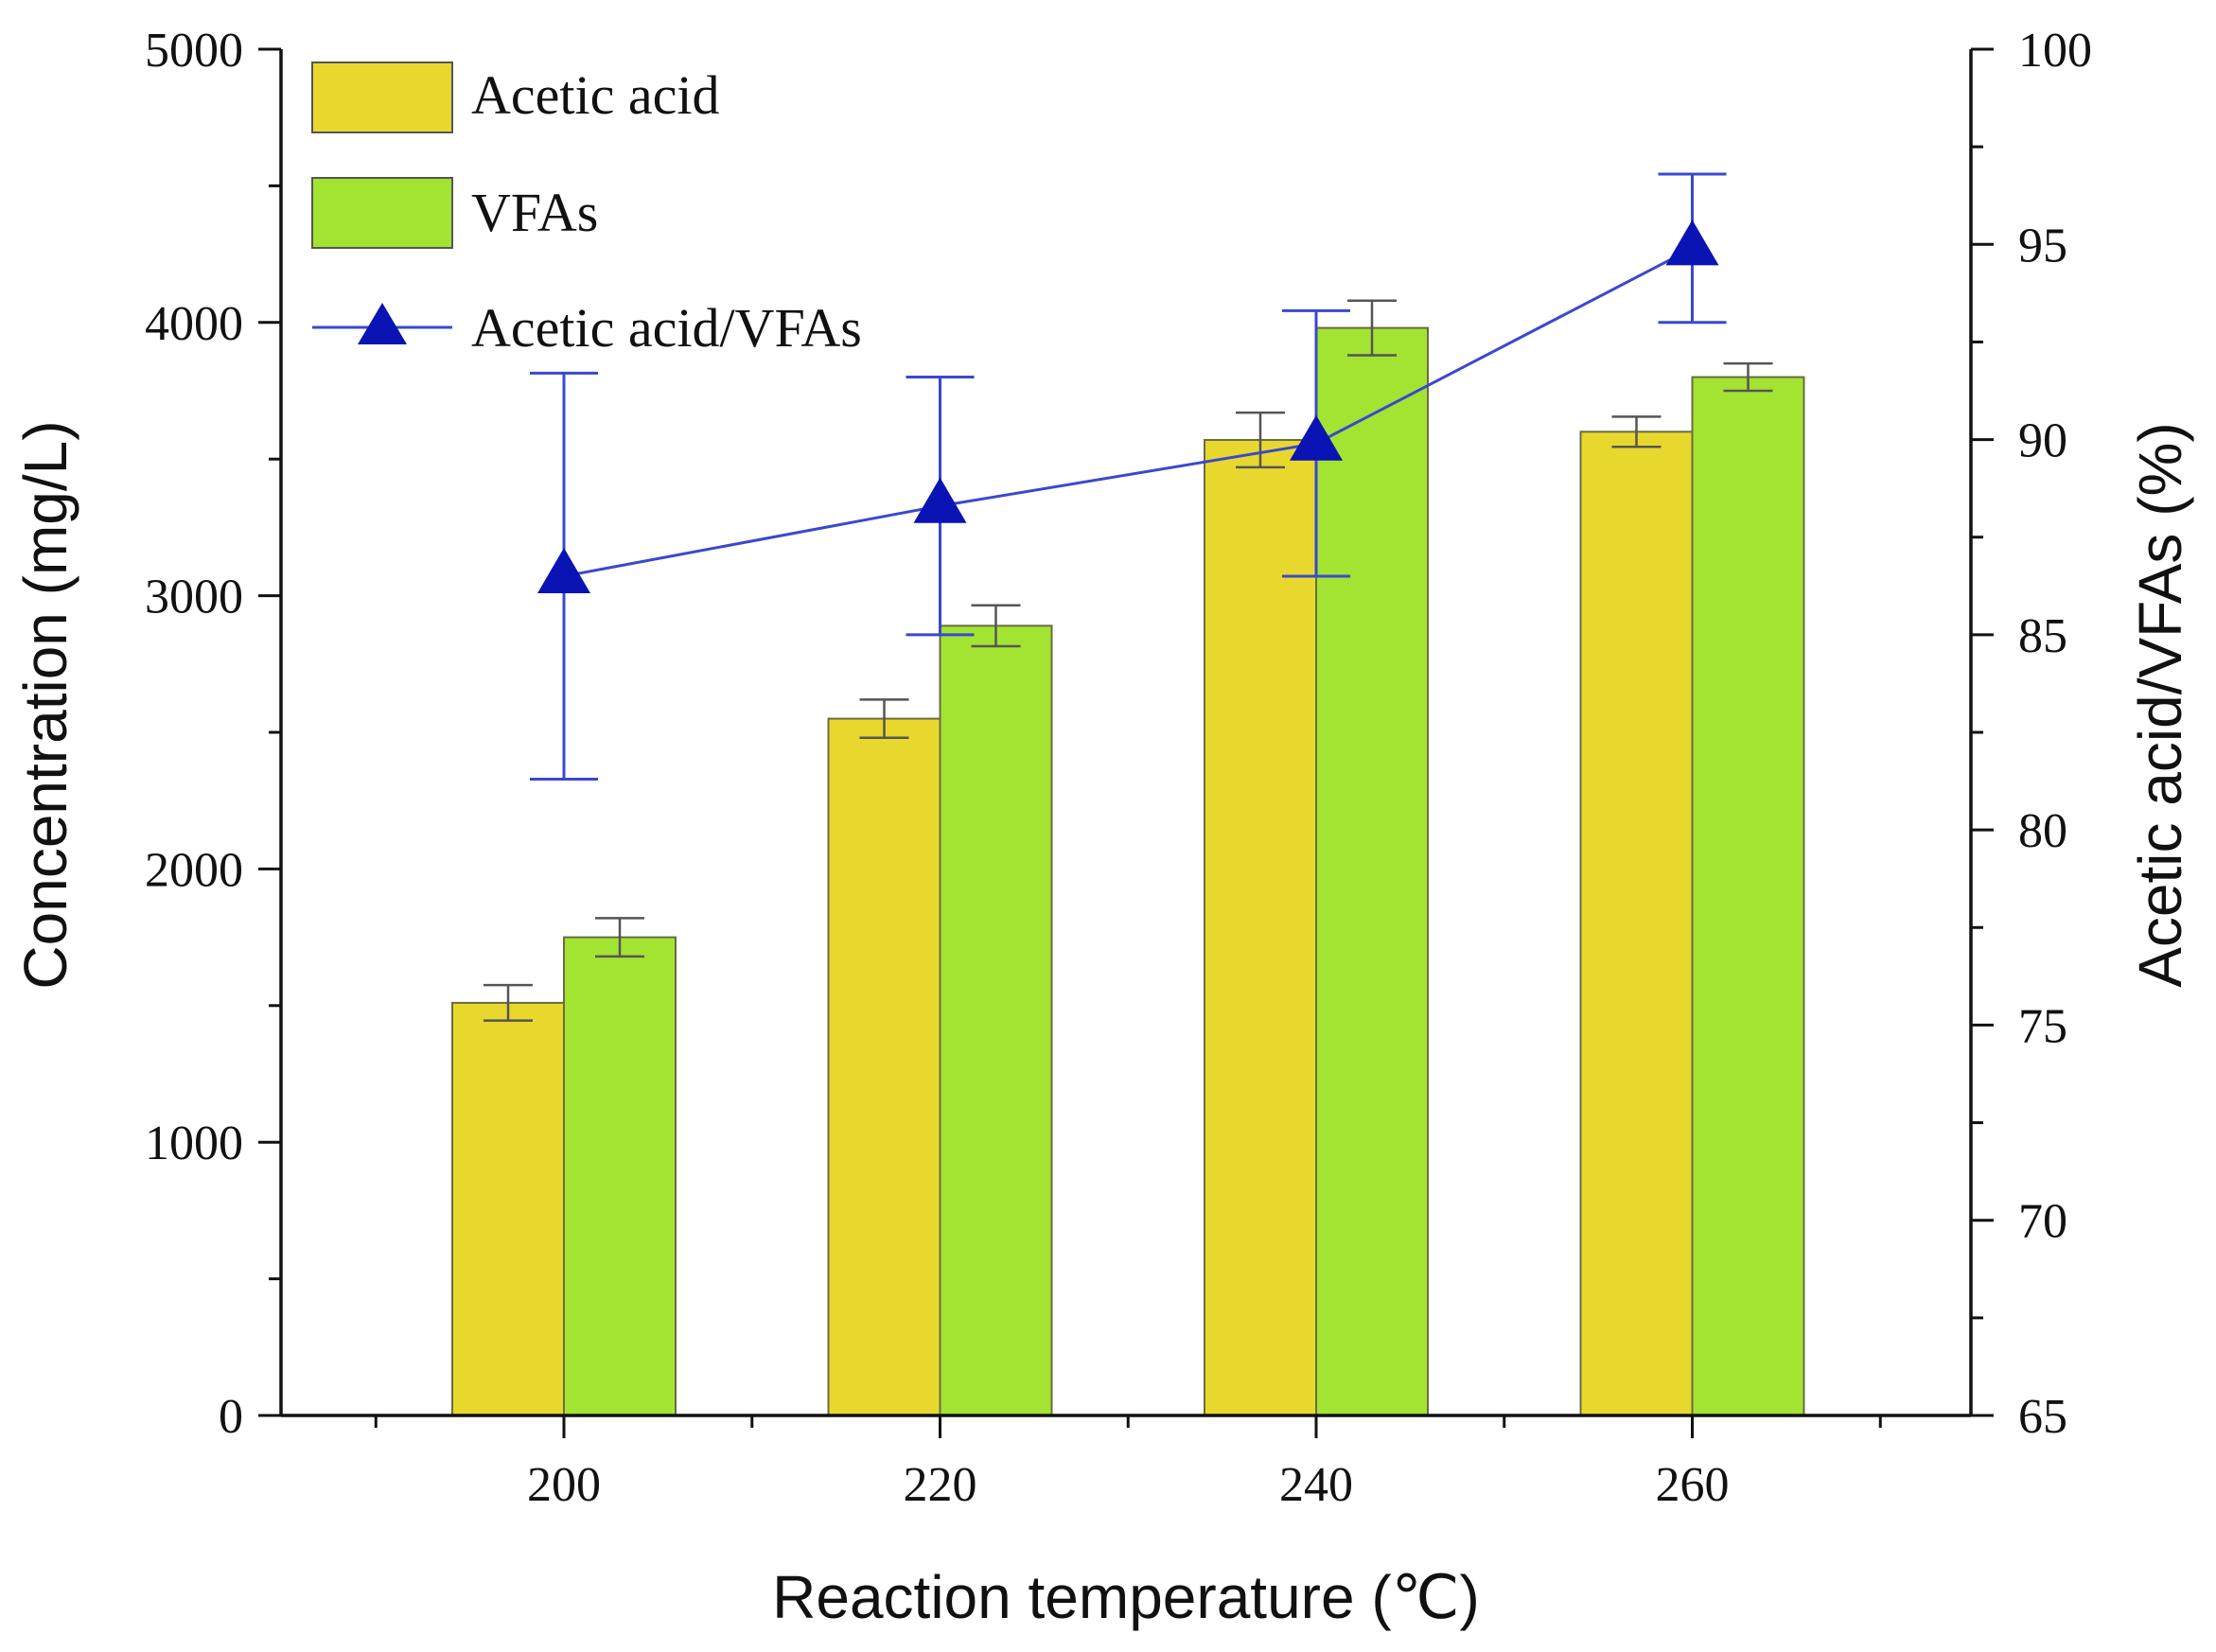  I want to click on left-tick-label-3000: 3000, so click(194, 597).